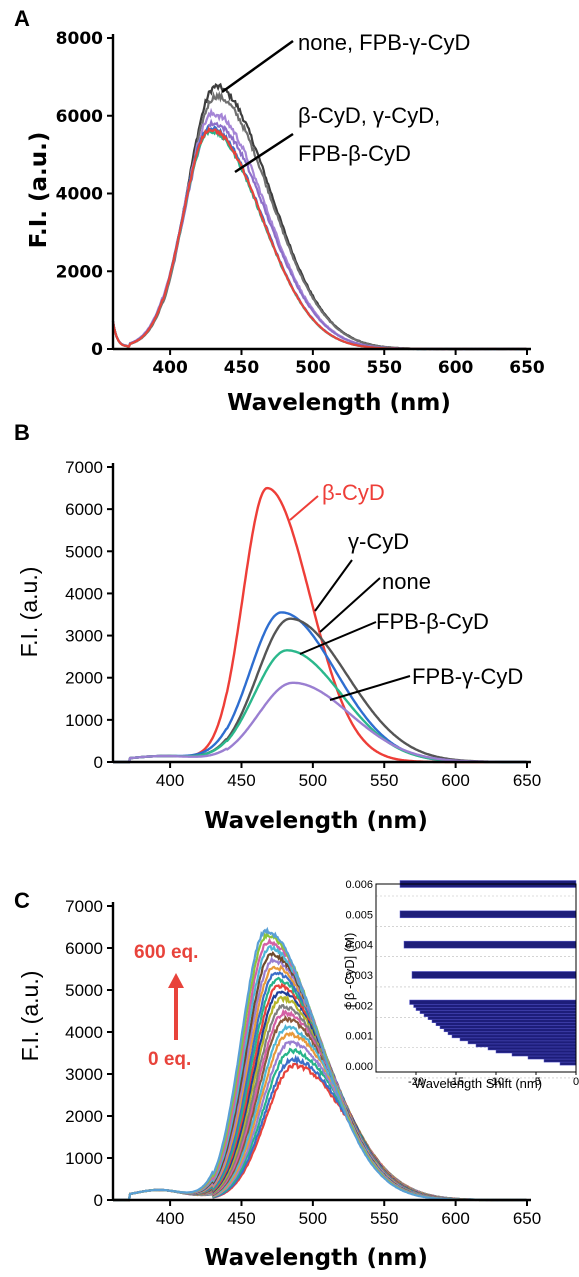 The width and height of the screenshot is (579, 1277). Describe the element at coordinates (359, 915) in the screenshot. I see `inset-y-tick-label: 0.005` at that location.